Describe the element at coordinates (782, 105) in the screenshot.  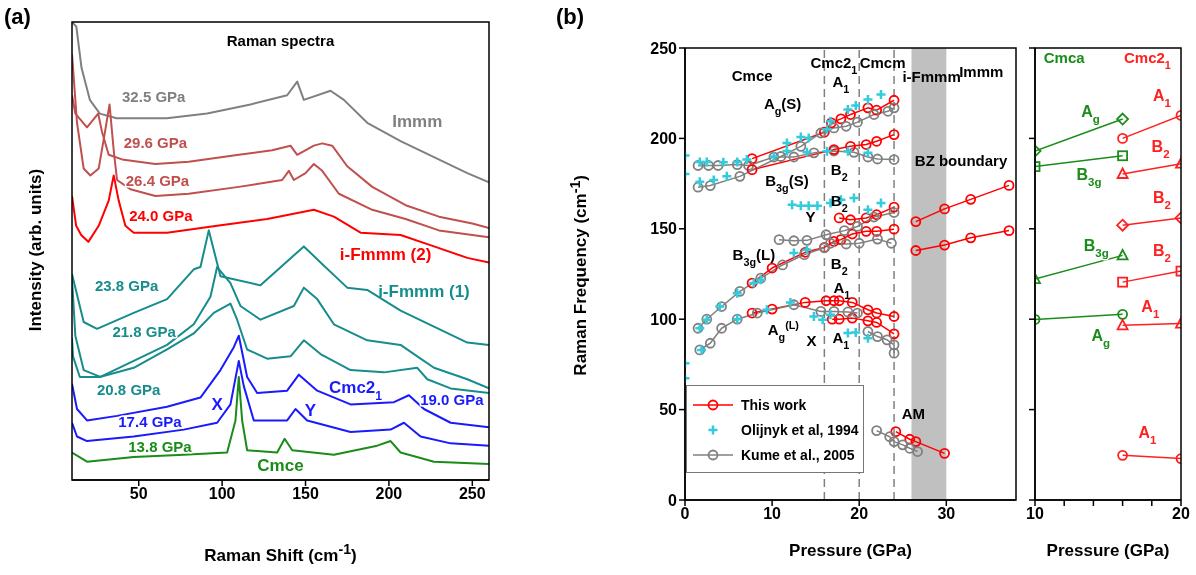
I see `annotation: A$_{g}$(S)` at that location.